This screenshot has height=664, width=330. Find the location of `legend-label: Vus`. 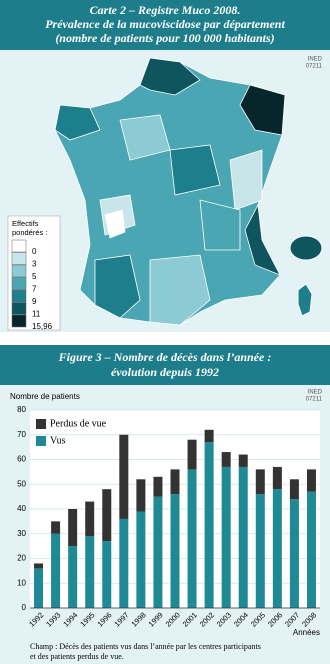

legend-label: Vus is located at coordinates (58, 440).